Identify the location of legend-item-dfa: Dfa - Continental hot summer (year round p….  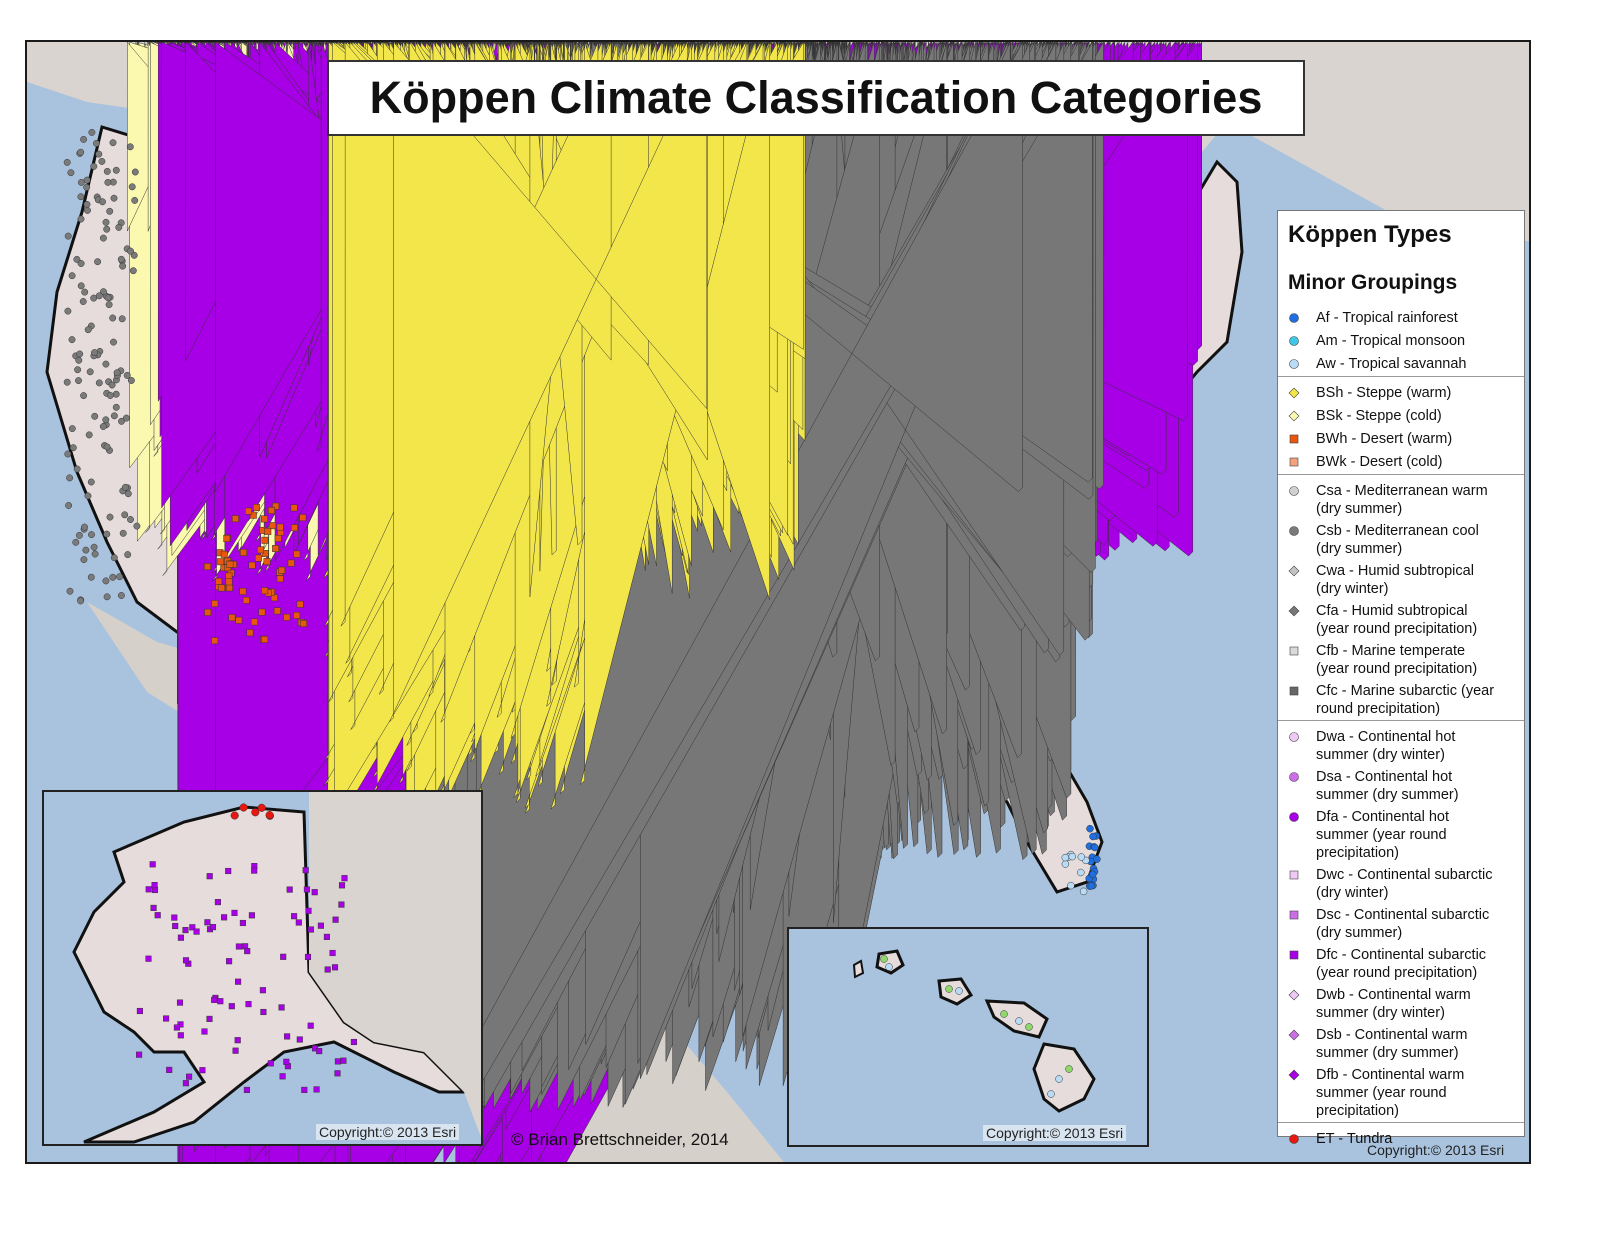
(1418, 835).